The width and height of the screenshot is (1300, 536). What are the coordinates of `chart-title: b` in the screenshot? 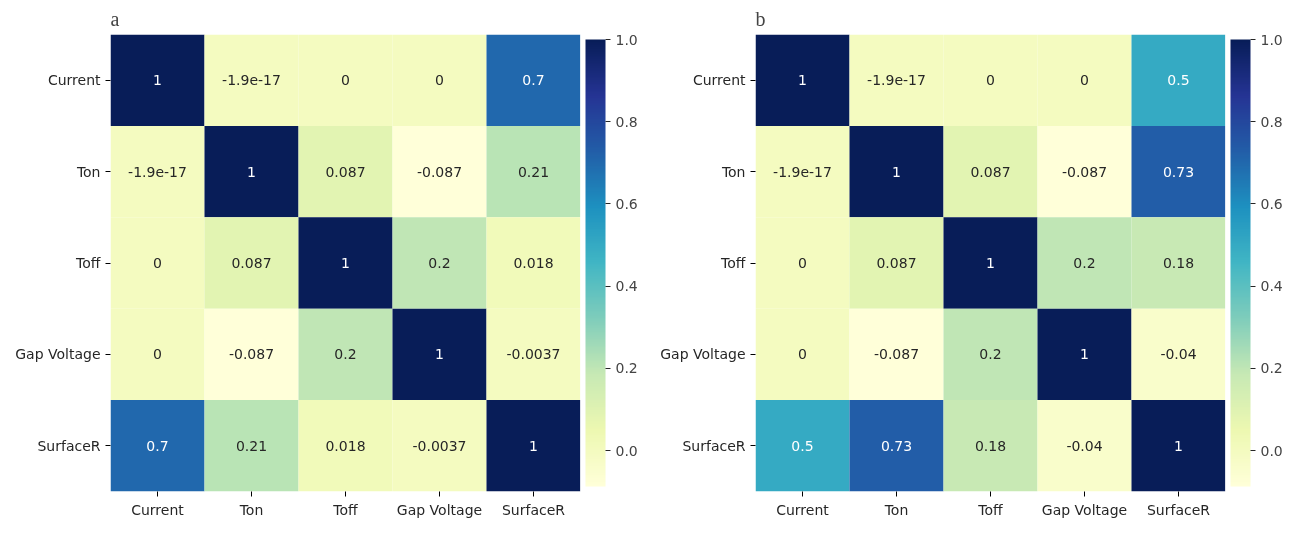 It's located at (760, 18).